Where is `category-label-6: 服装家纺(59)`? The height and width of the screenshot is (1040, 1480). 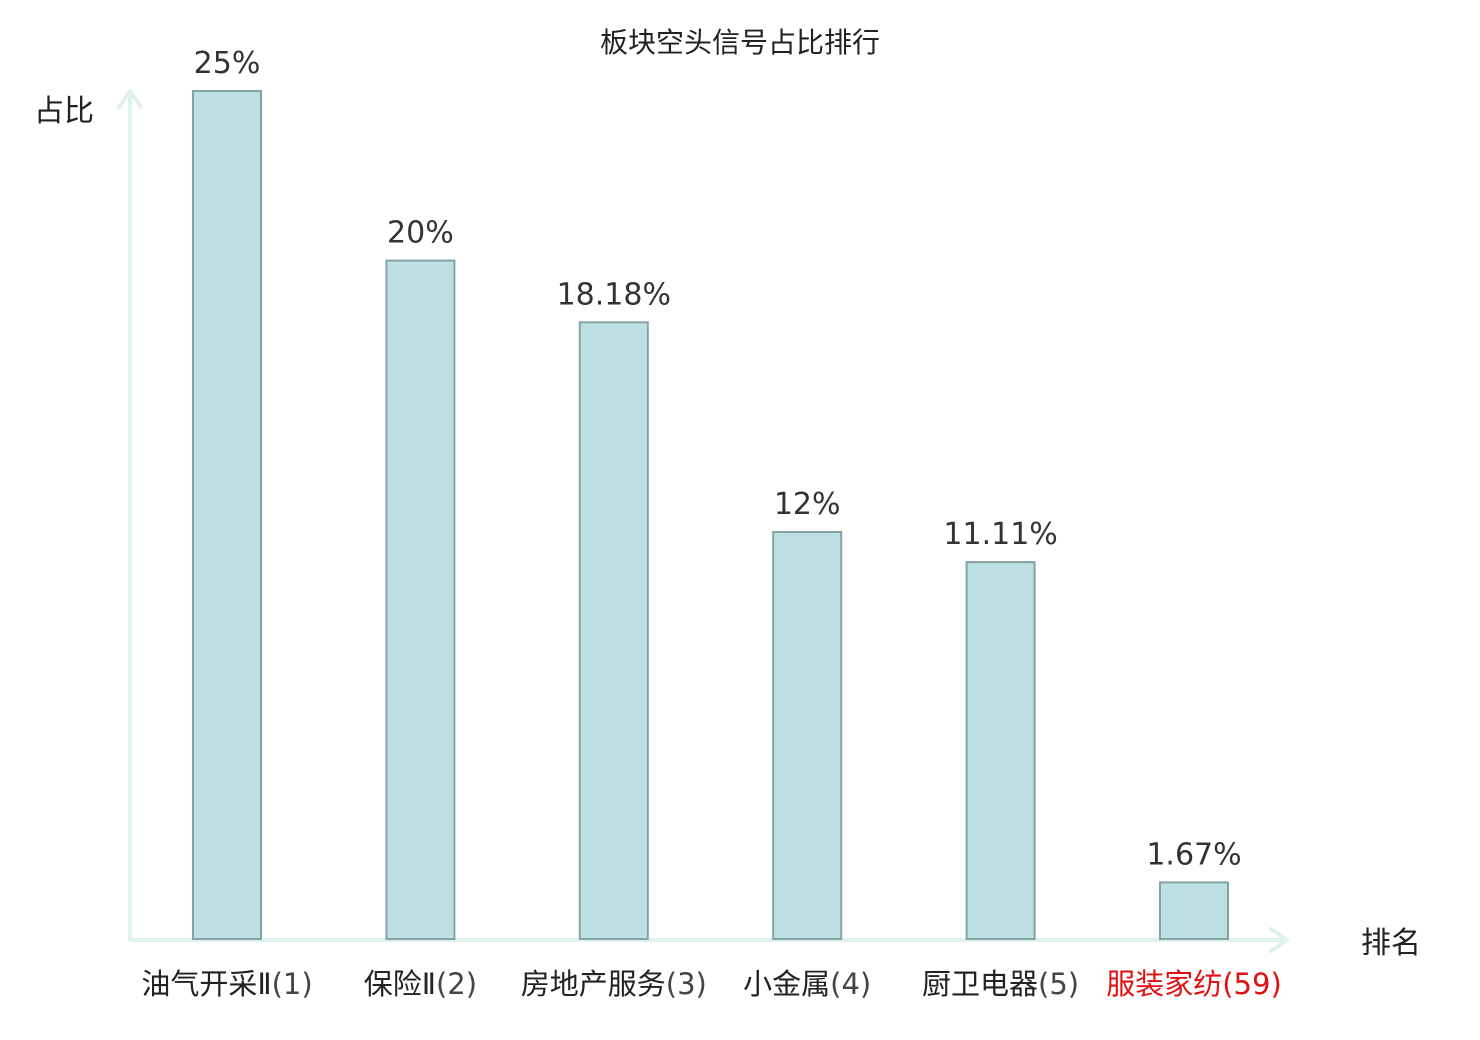 category-label-6: 服装家纺(59) is located at coordinates (1194, 984).